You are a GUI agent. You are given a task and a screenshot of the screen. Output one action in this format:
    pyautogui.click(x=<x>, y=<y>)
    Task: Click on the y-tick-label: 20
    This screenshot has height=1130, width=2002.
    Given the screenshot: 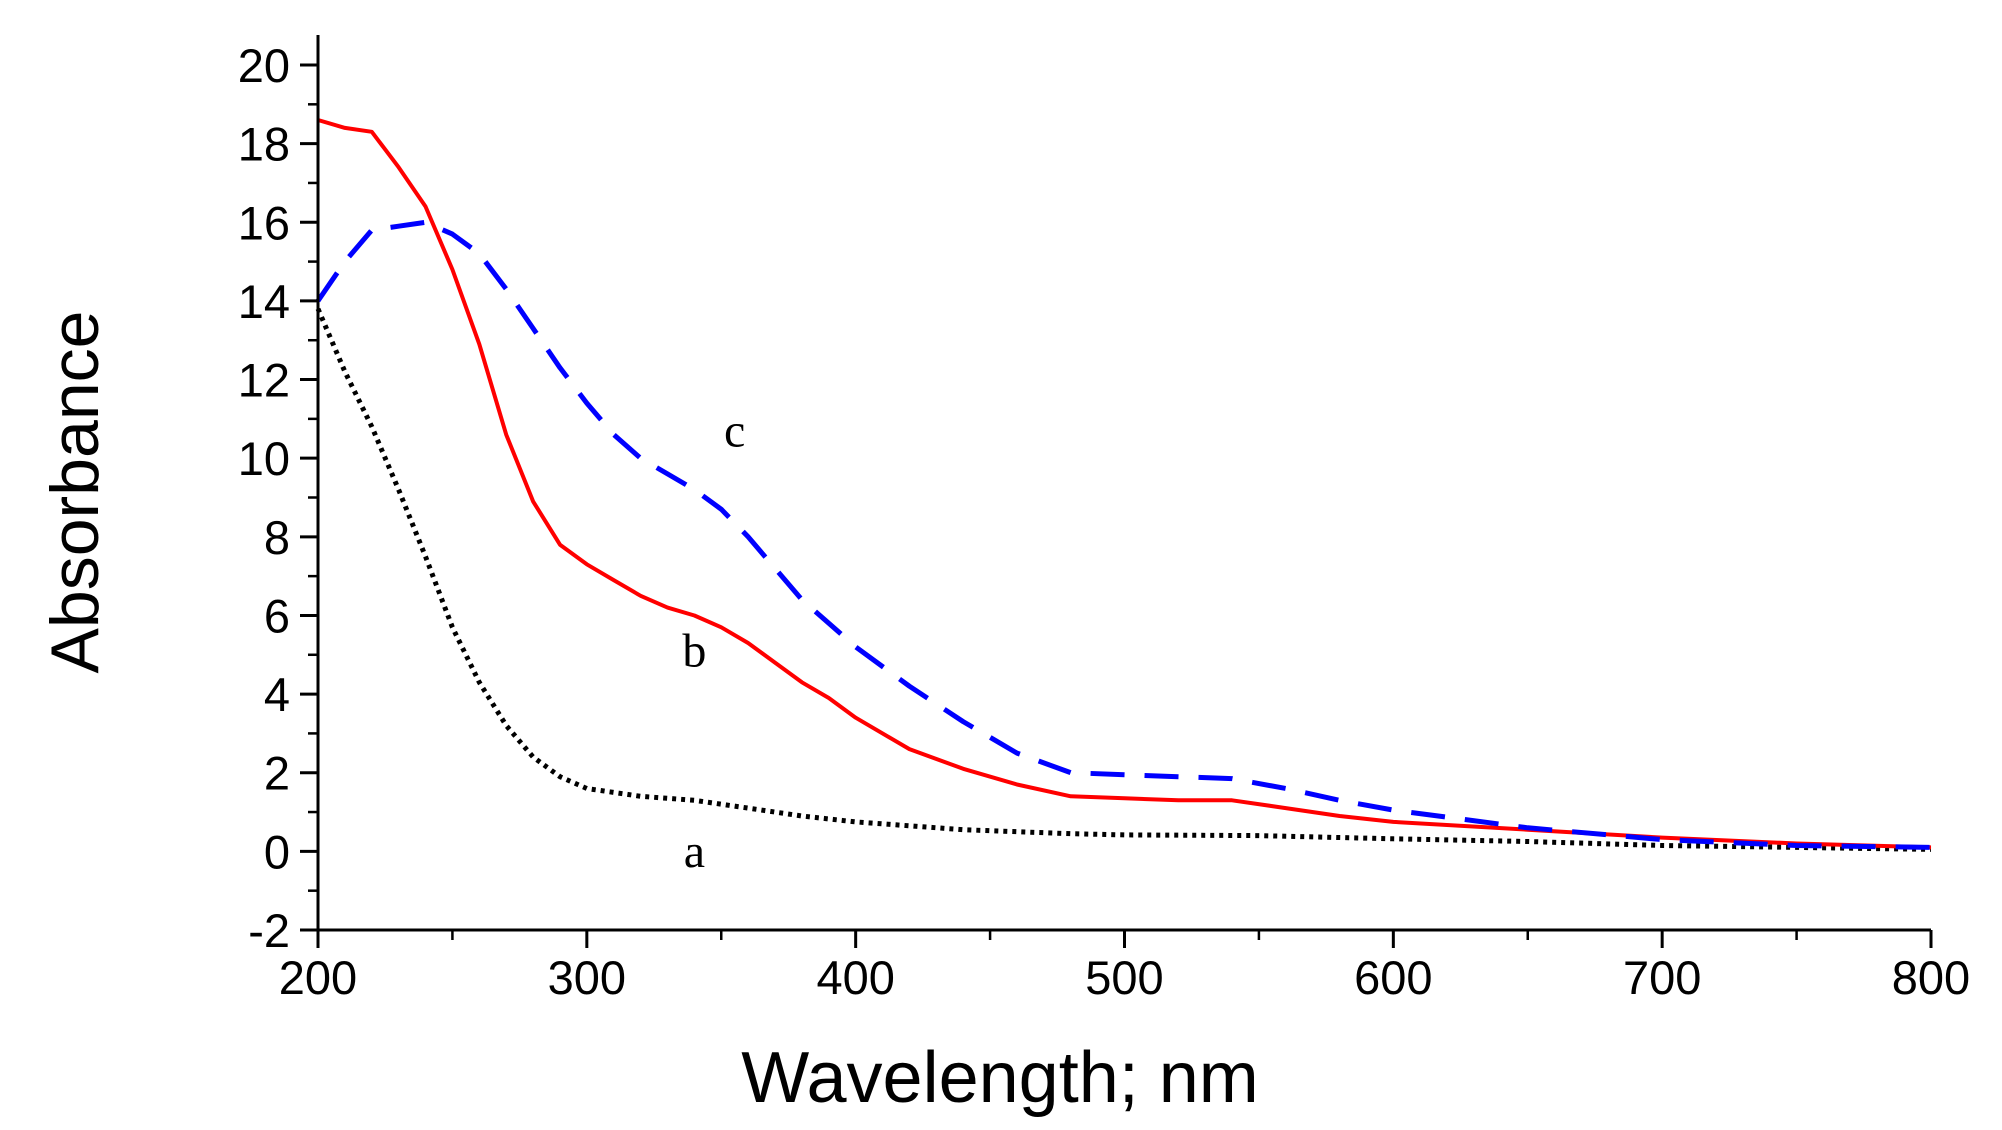 What is the action you would take?
    pyautogui.click(x=264, y=65)
    